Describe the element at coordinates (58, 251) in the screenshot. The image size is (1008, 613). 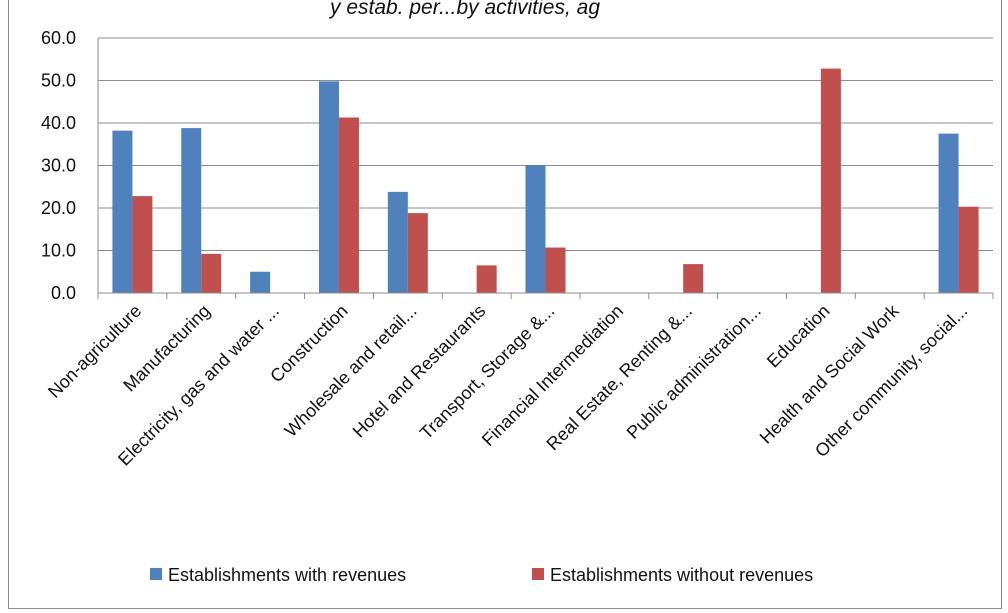
I see `y-tick-label: 10.0` at that location.